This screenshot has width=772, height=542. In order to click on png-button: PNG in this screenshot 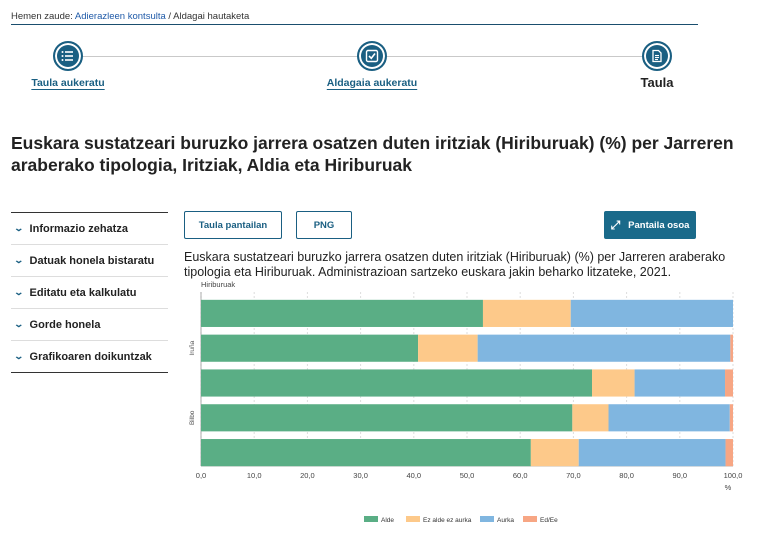, I will do `click(324, 225)`.